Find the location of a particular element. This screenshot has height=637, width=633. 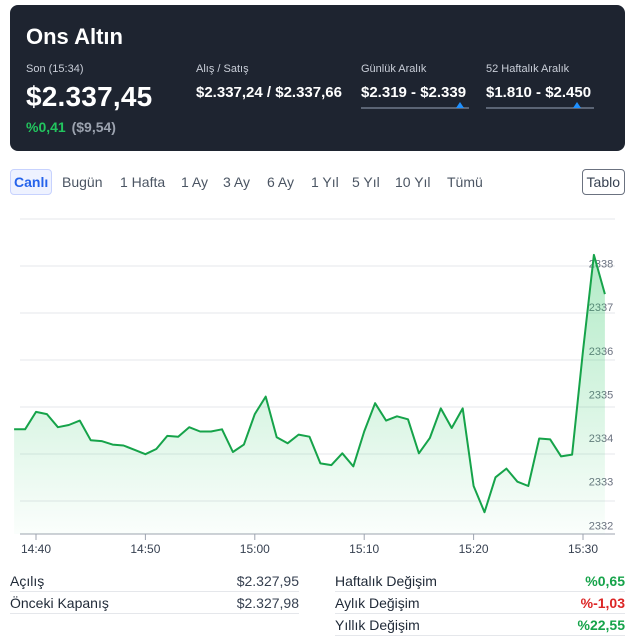

price-change: %0,41 ($9,54) is located at coordinates (71, 127).